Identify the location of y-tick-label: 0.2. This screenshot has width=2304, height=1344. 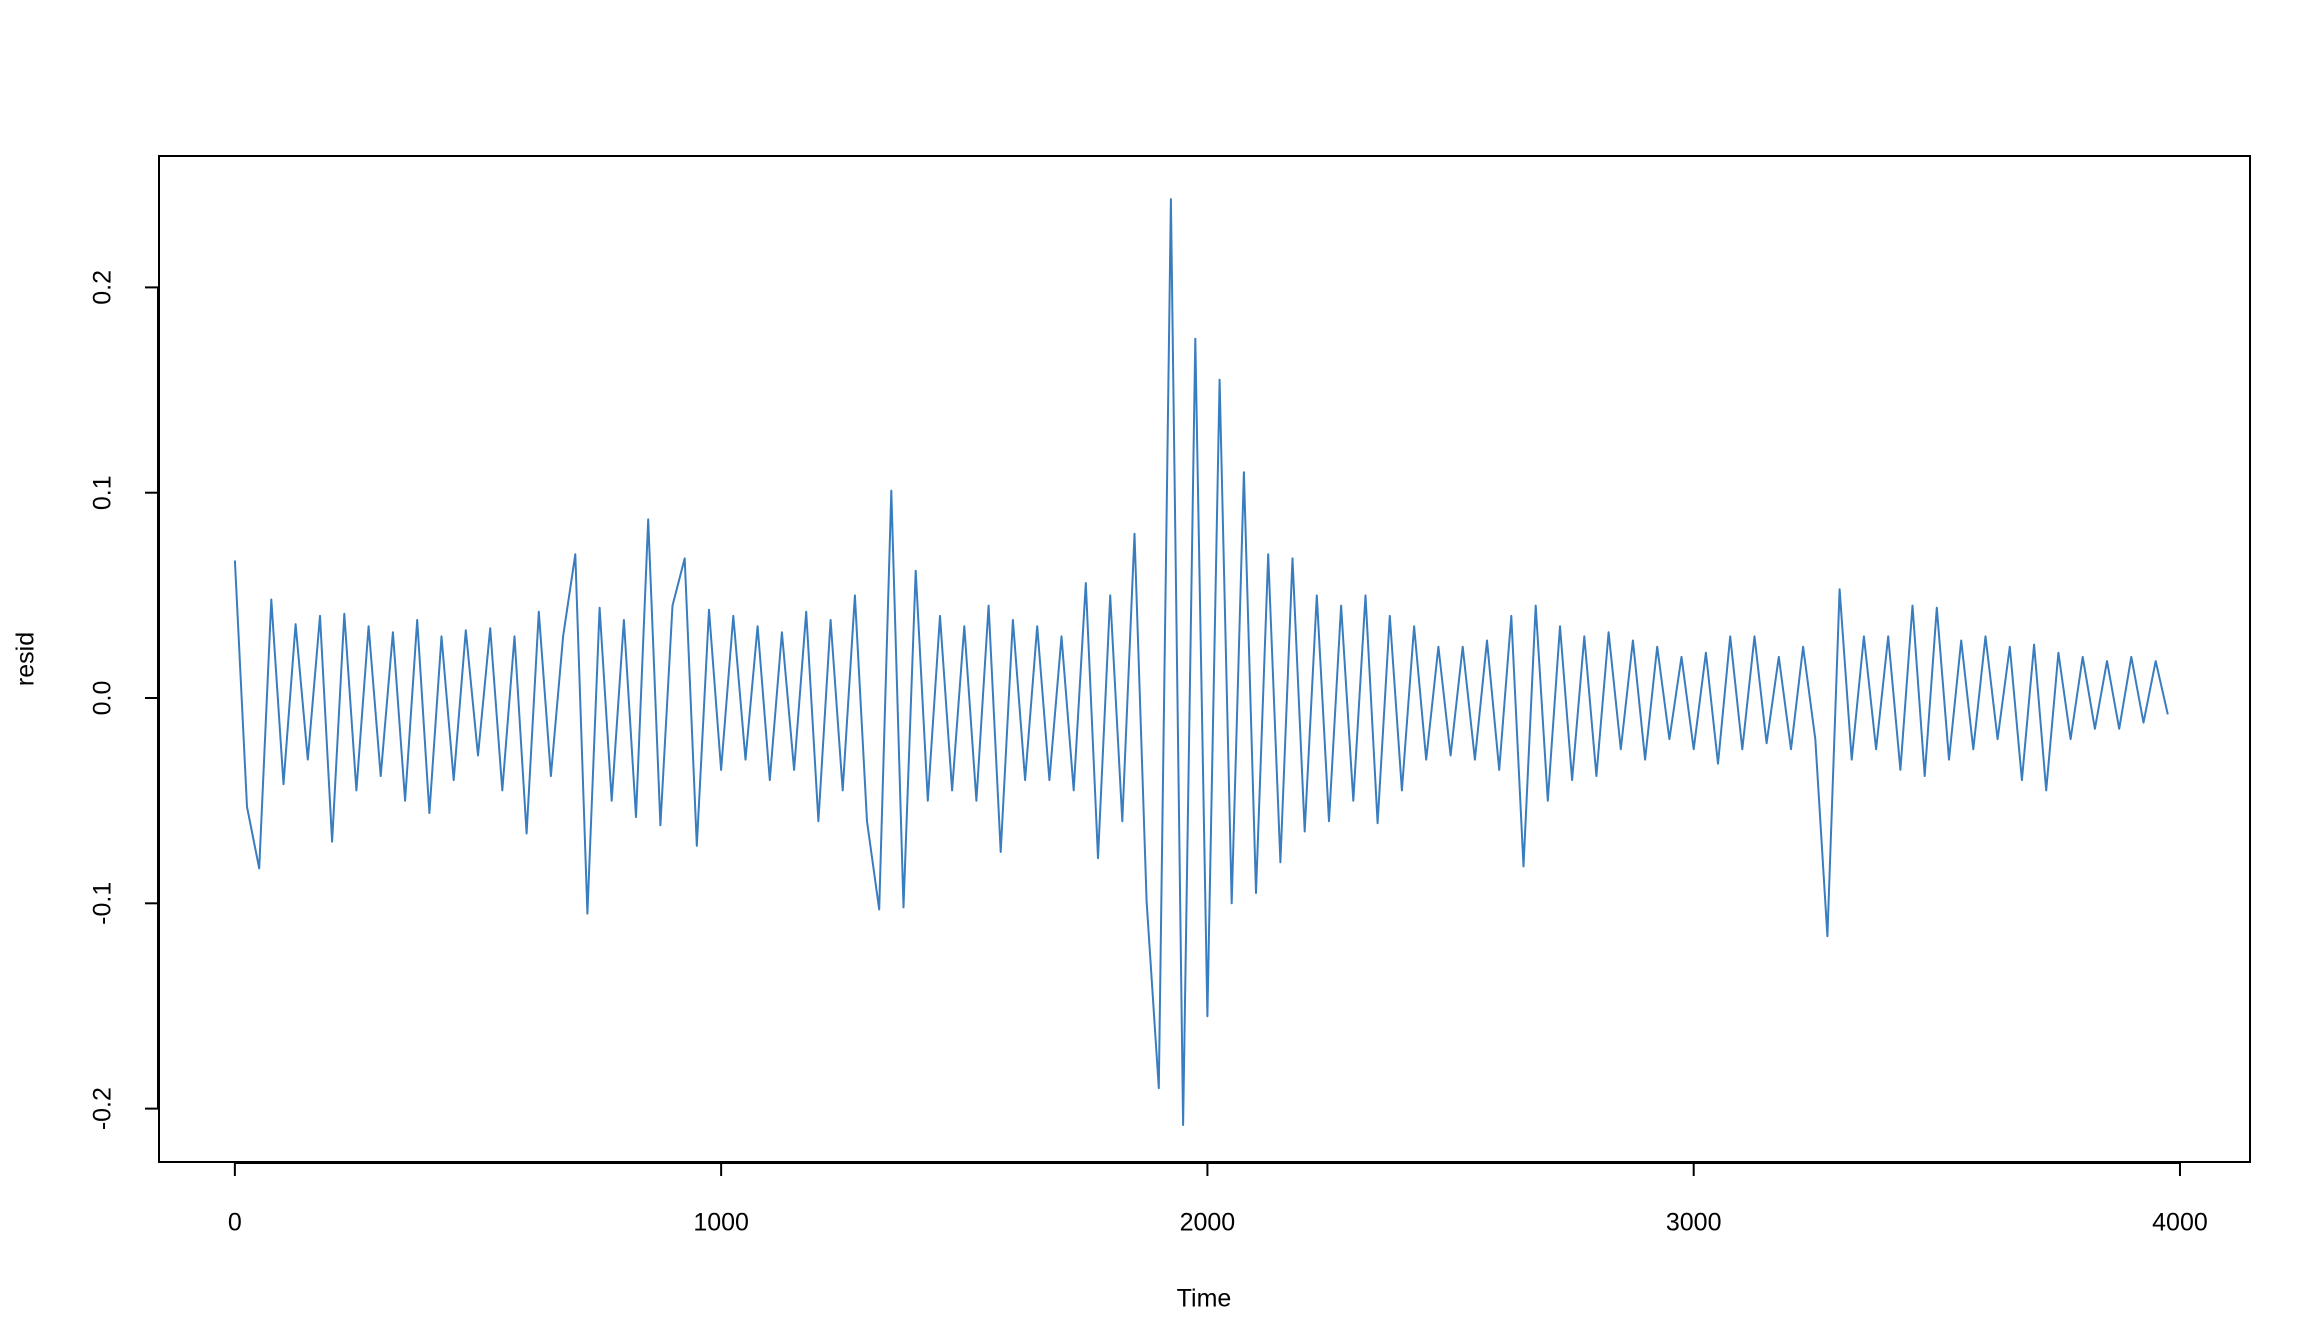
(103, 287).